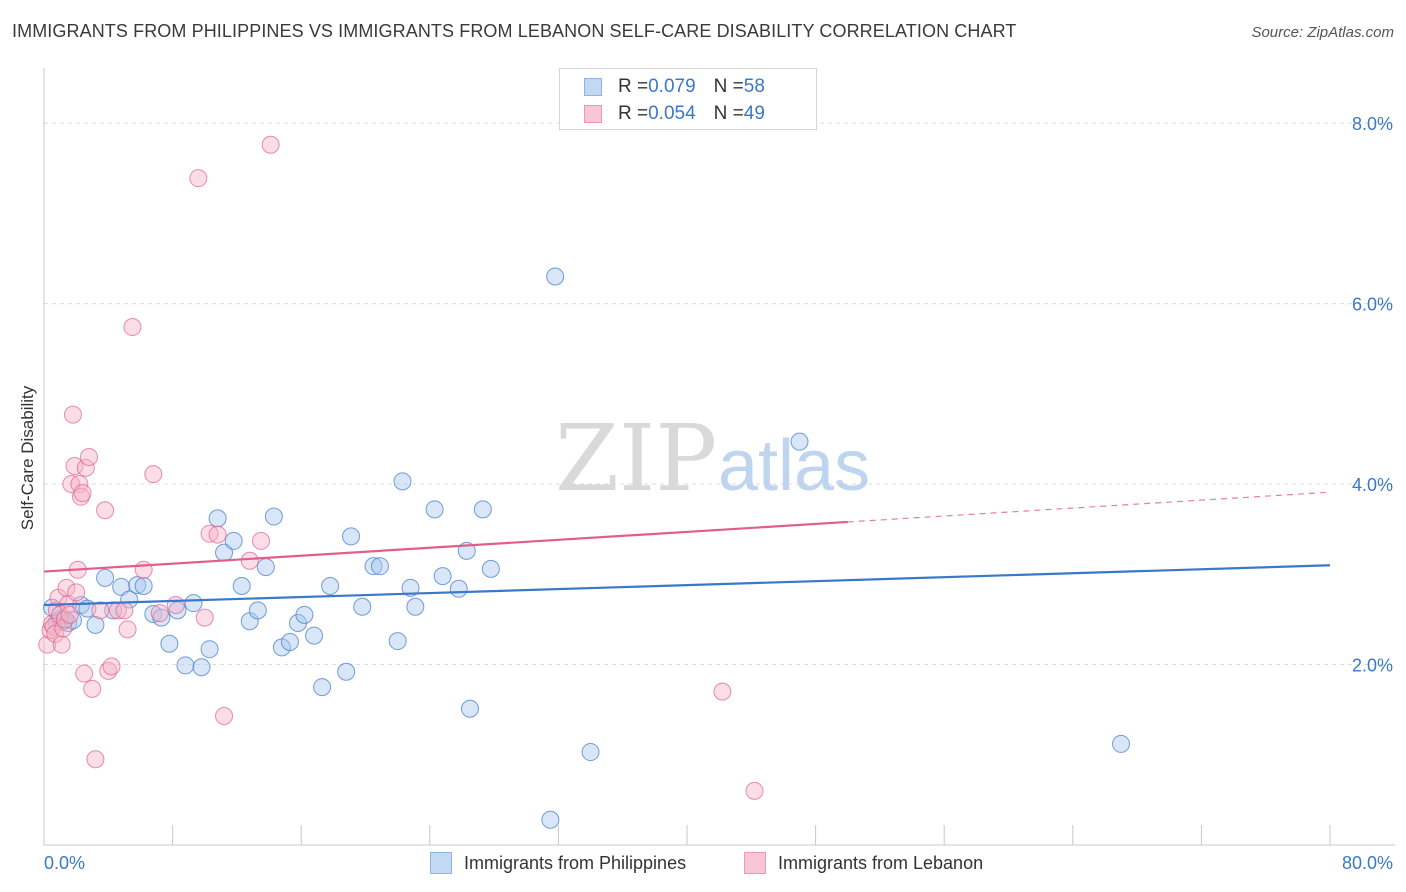  Describe the element at coordinates (1322, 32) in the screenshot. I see `chart-source: Source: ZipAtlas.com` at that location.